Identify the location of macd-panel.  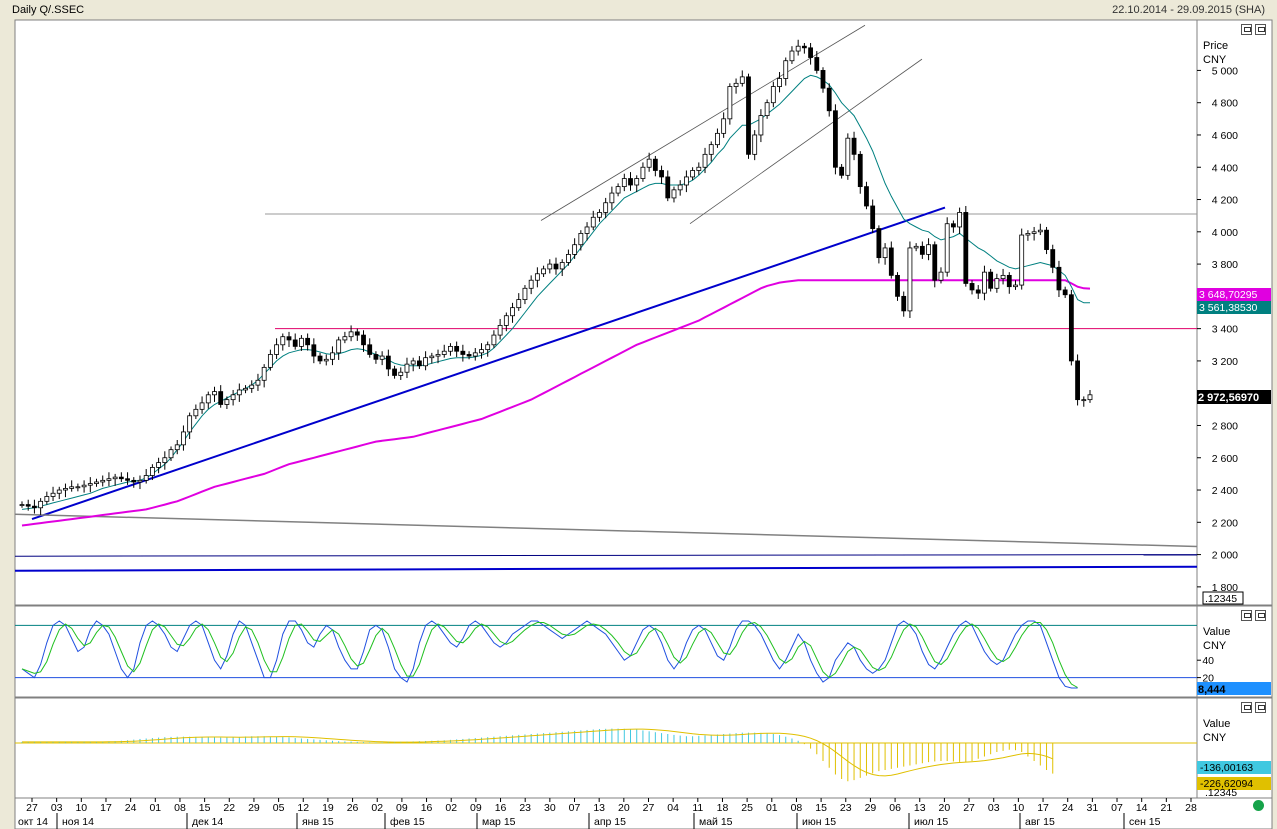
(606, 748).